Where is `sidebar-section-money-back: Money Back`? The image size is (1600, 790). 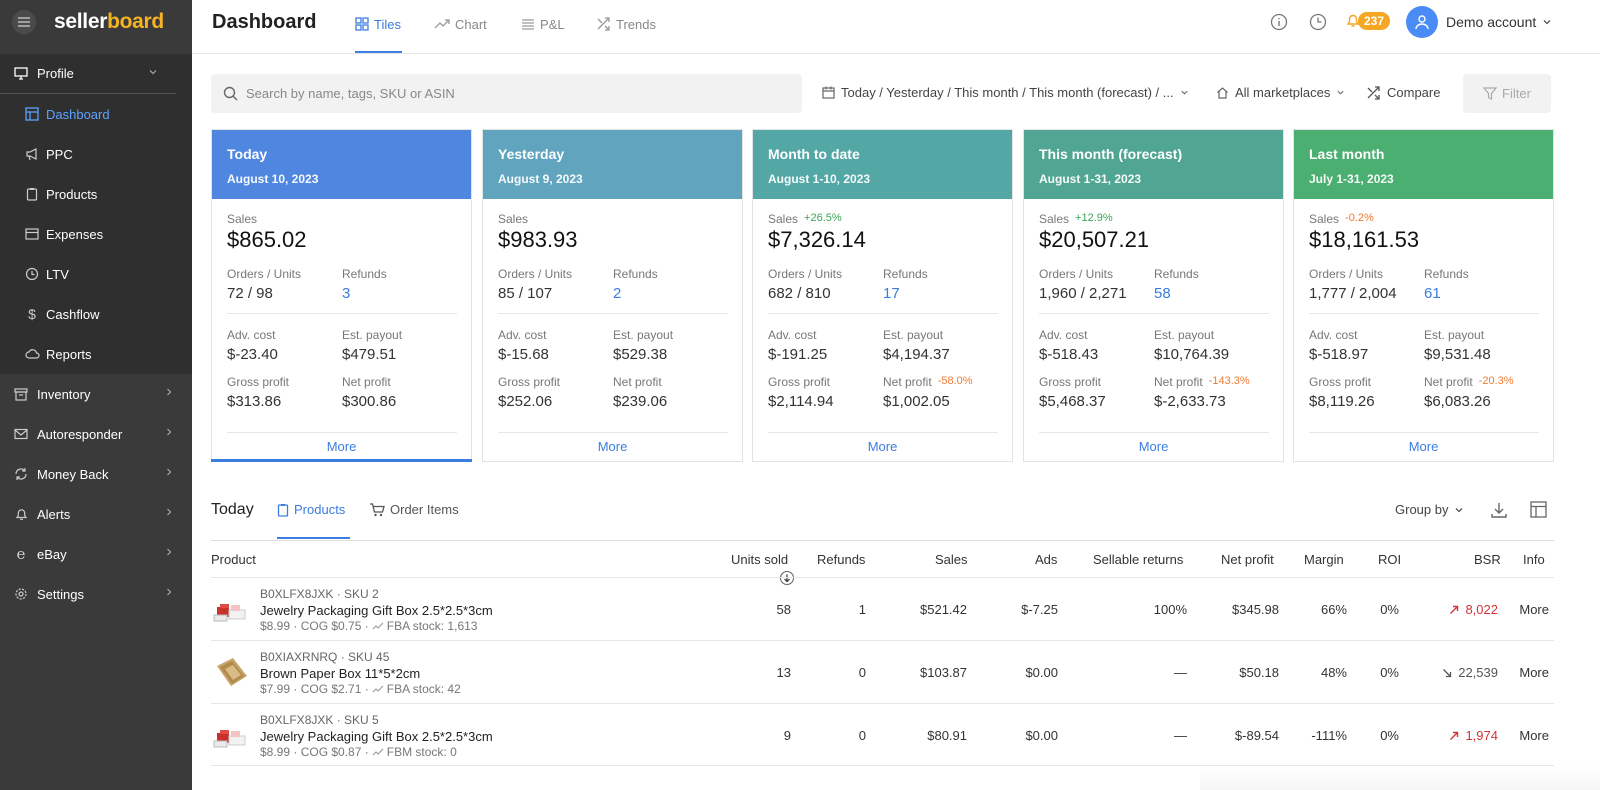
sidebar-section-money-back: Money Back is located at coordinates (96, 474).